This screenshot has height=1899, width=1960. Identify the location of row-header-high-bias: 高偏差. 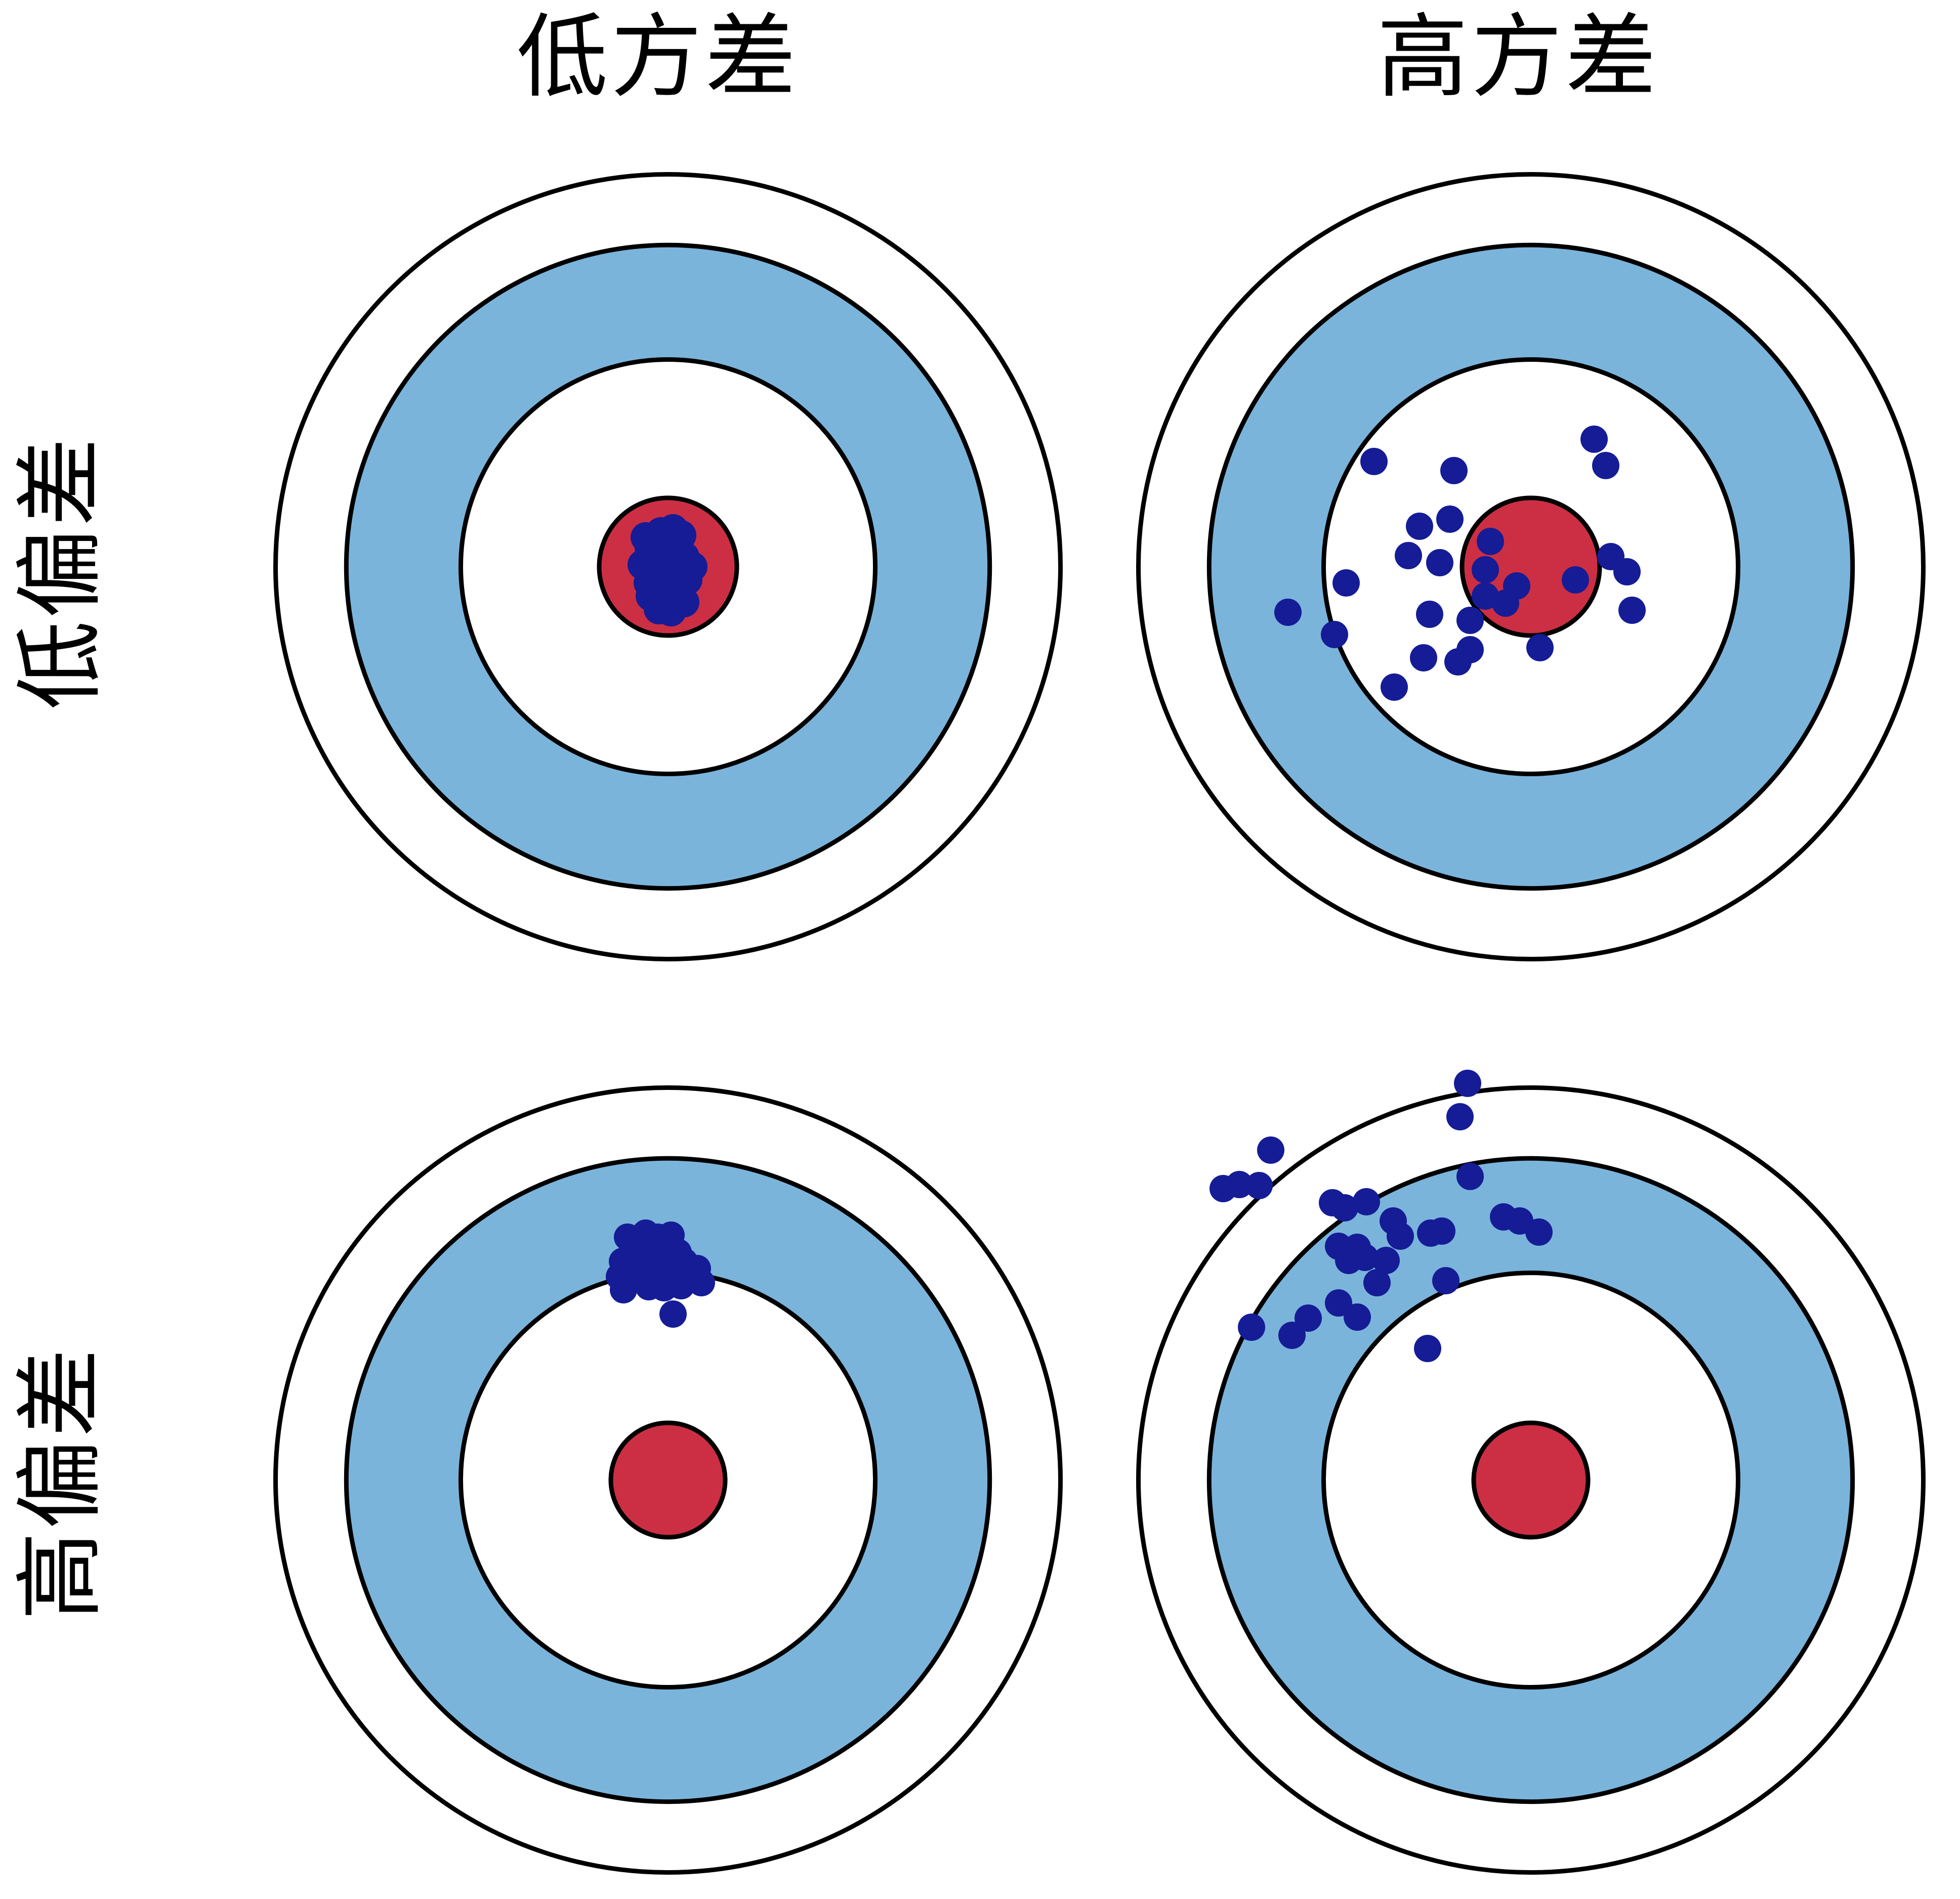
(60, 1483).